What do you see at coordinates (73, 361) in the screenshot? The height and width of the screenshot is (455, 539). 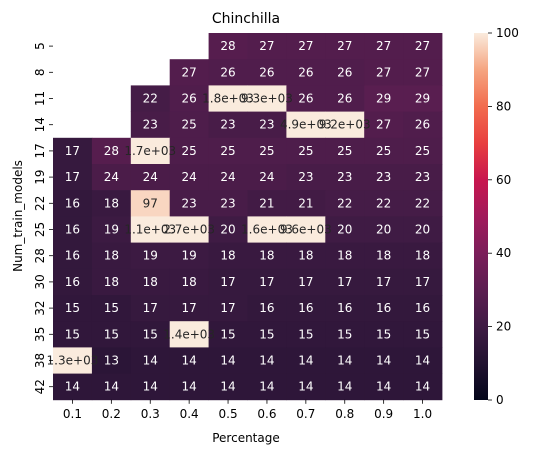 I see `cell-value-label: 1.3e+03` at bounding box center [73, 361].